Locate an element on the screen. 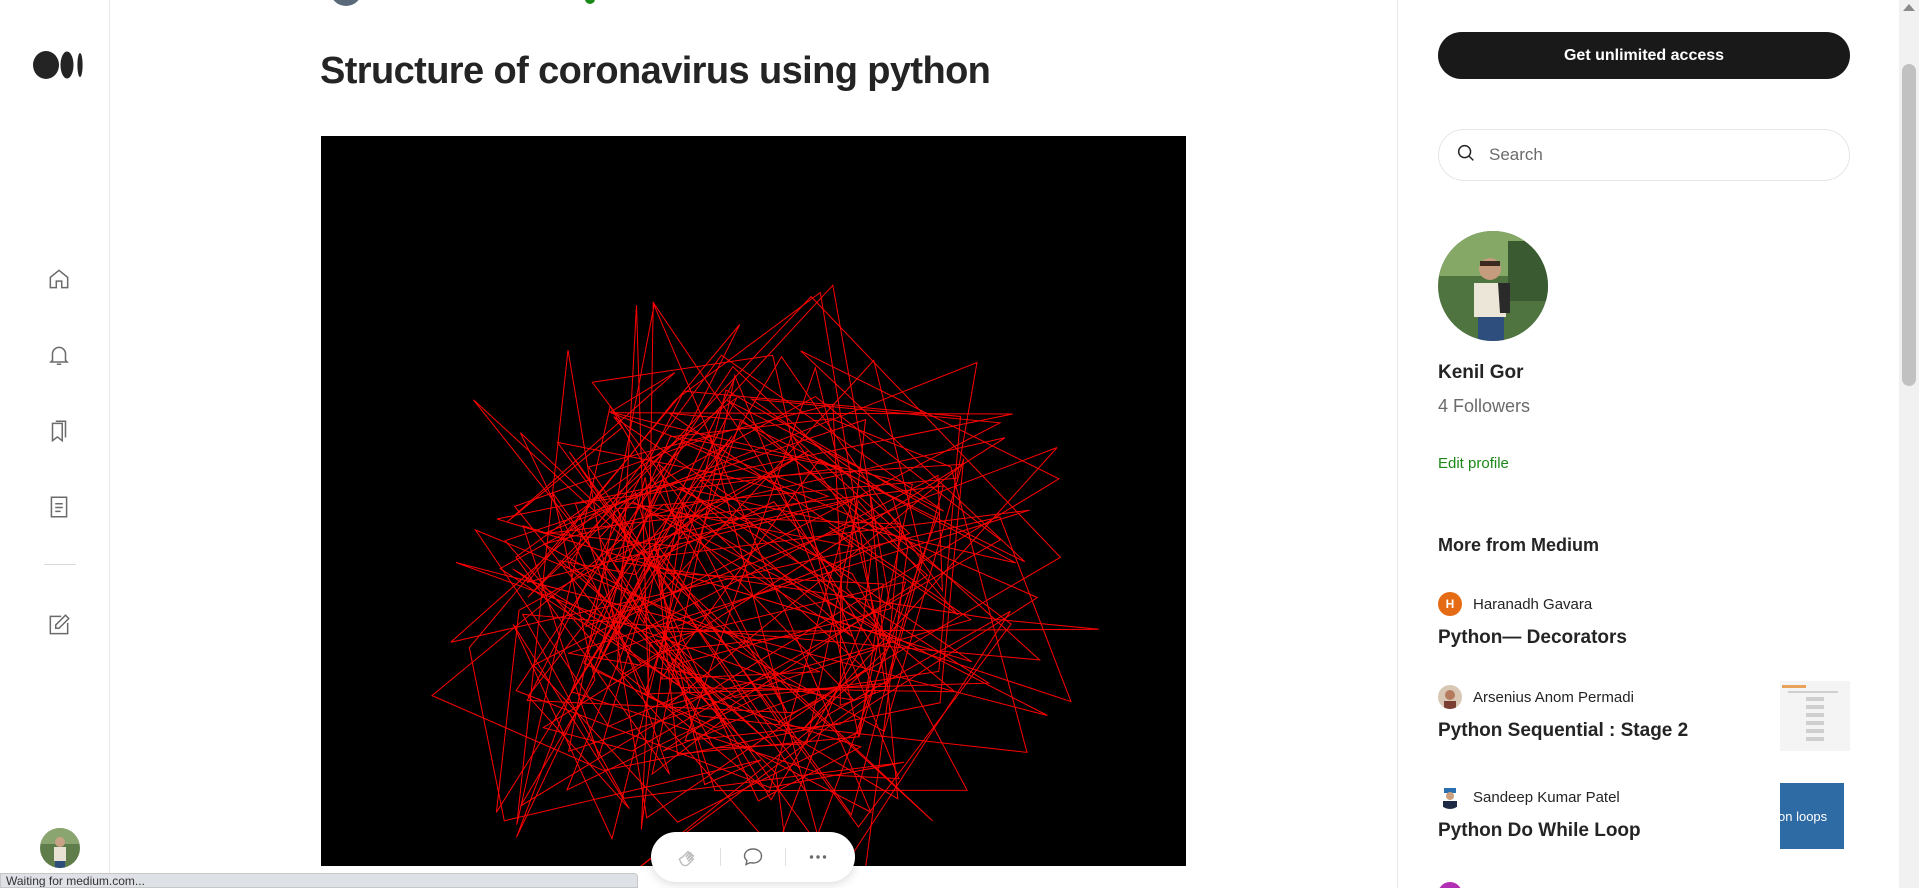  edit-profile-link: Edit profile is located at coordinates (1473, 463).